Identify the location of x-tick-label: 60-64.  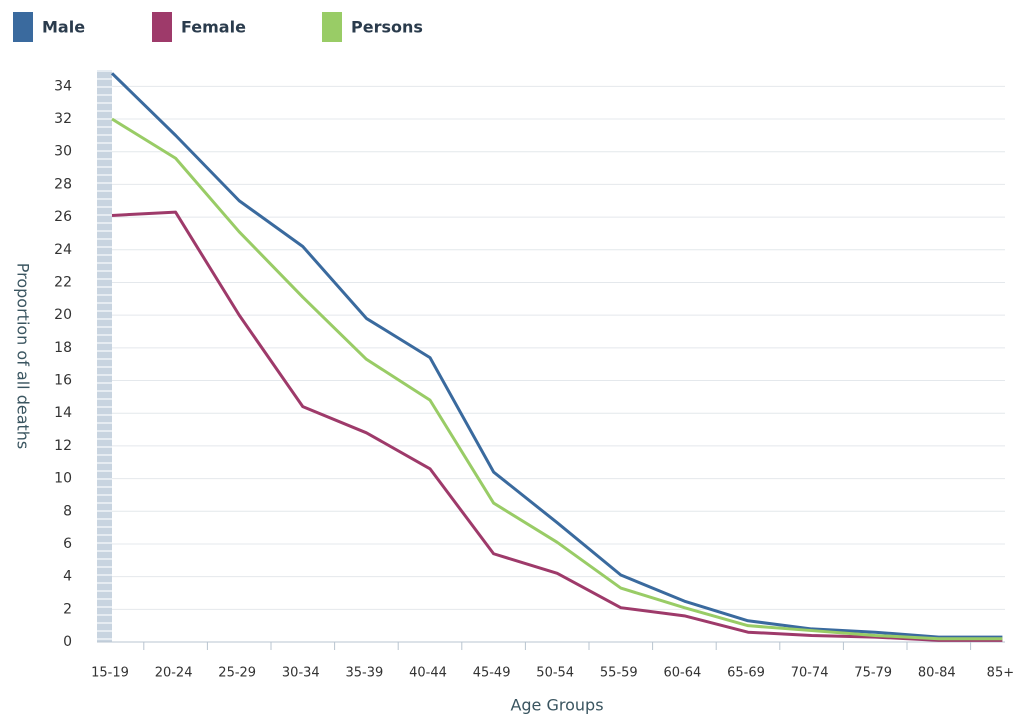
(683, 673).